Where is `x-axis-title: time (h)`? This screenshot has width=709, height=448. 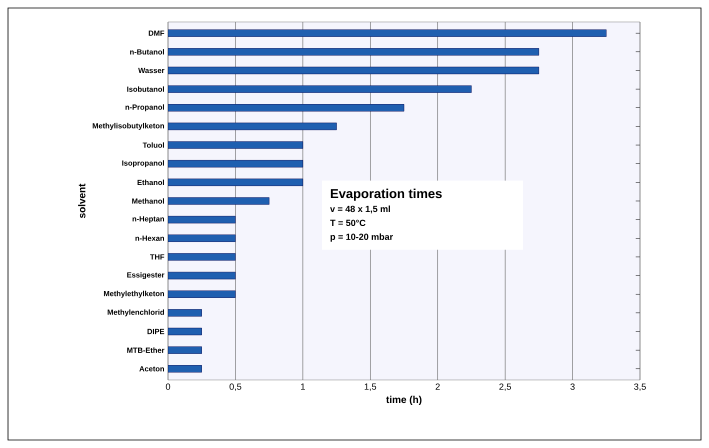
x-axis-title: time (h) is located at coordinates (404, 401).